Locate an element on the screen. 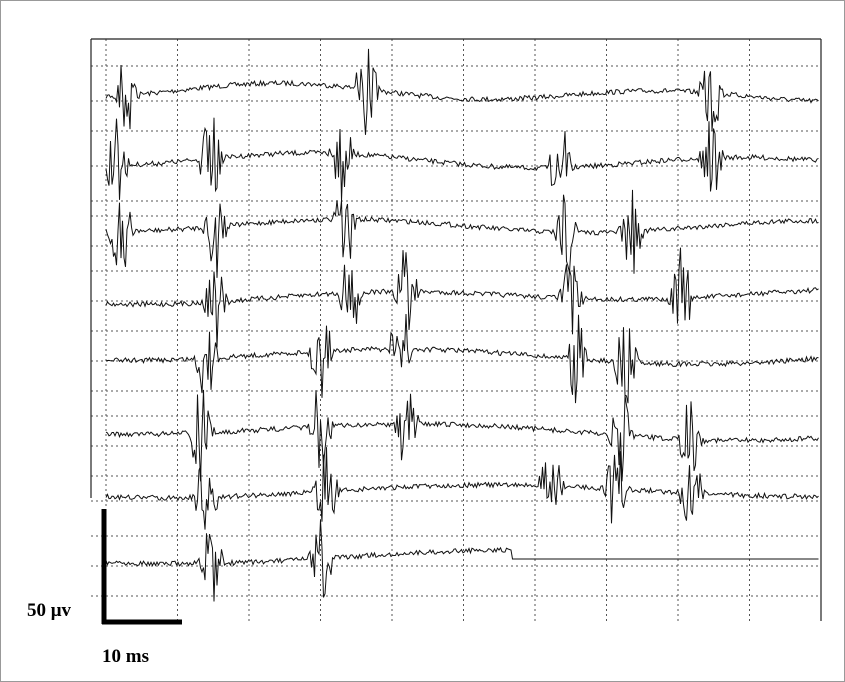  vertical-scale-label: 50 μv is located at coordinates (49, 610).